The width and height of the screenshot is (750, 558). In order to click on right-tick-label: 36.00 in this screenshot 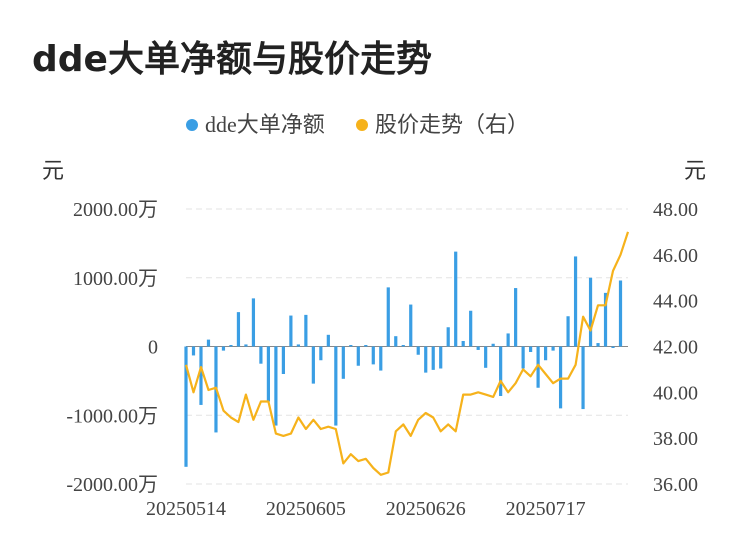, I will do `click(675, 485)`.